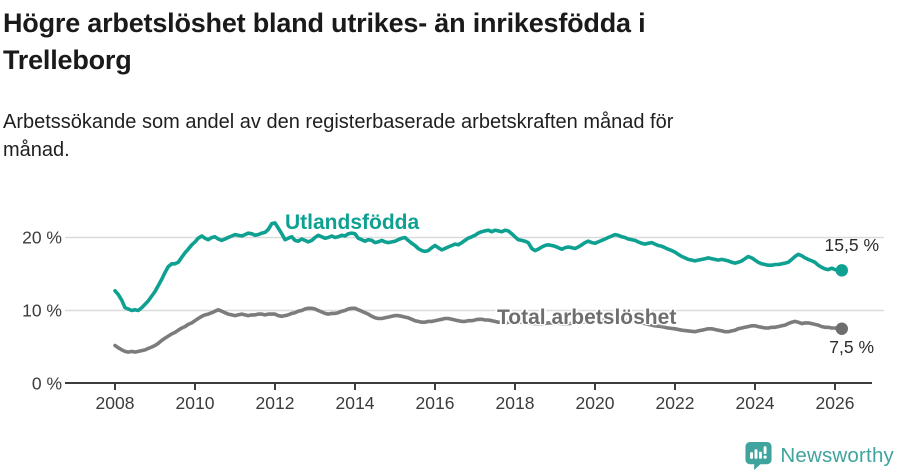 This screenshot has width=900, height=474. I want to click on end-dot-utlandsfodda, so click(841, 270).